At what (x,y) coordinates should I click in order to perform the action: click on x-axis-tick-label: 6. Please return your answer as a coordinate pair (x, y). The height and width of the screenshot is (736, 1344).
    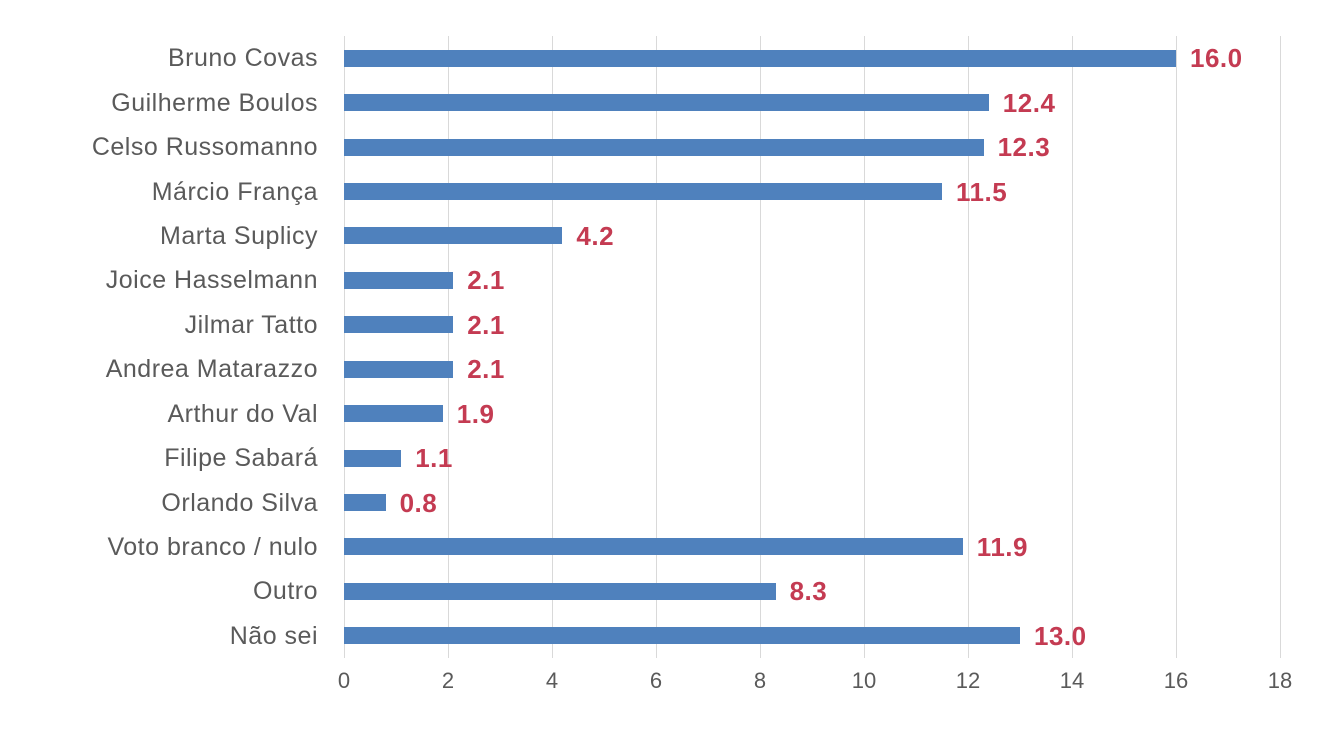
    Looking at the image, I should click on (656, 680).